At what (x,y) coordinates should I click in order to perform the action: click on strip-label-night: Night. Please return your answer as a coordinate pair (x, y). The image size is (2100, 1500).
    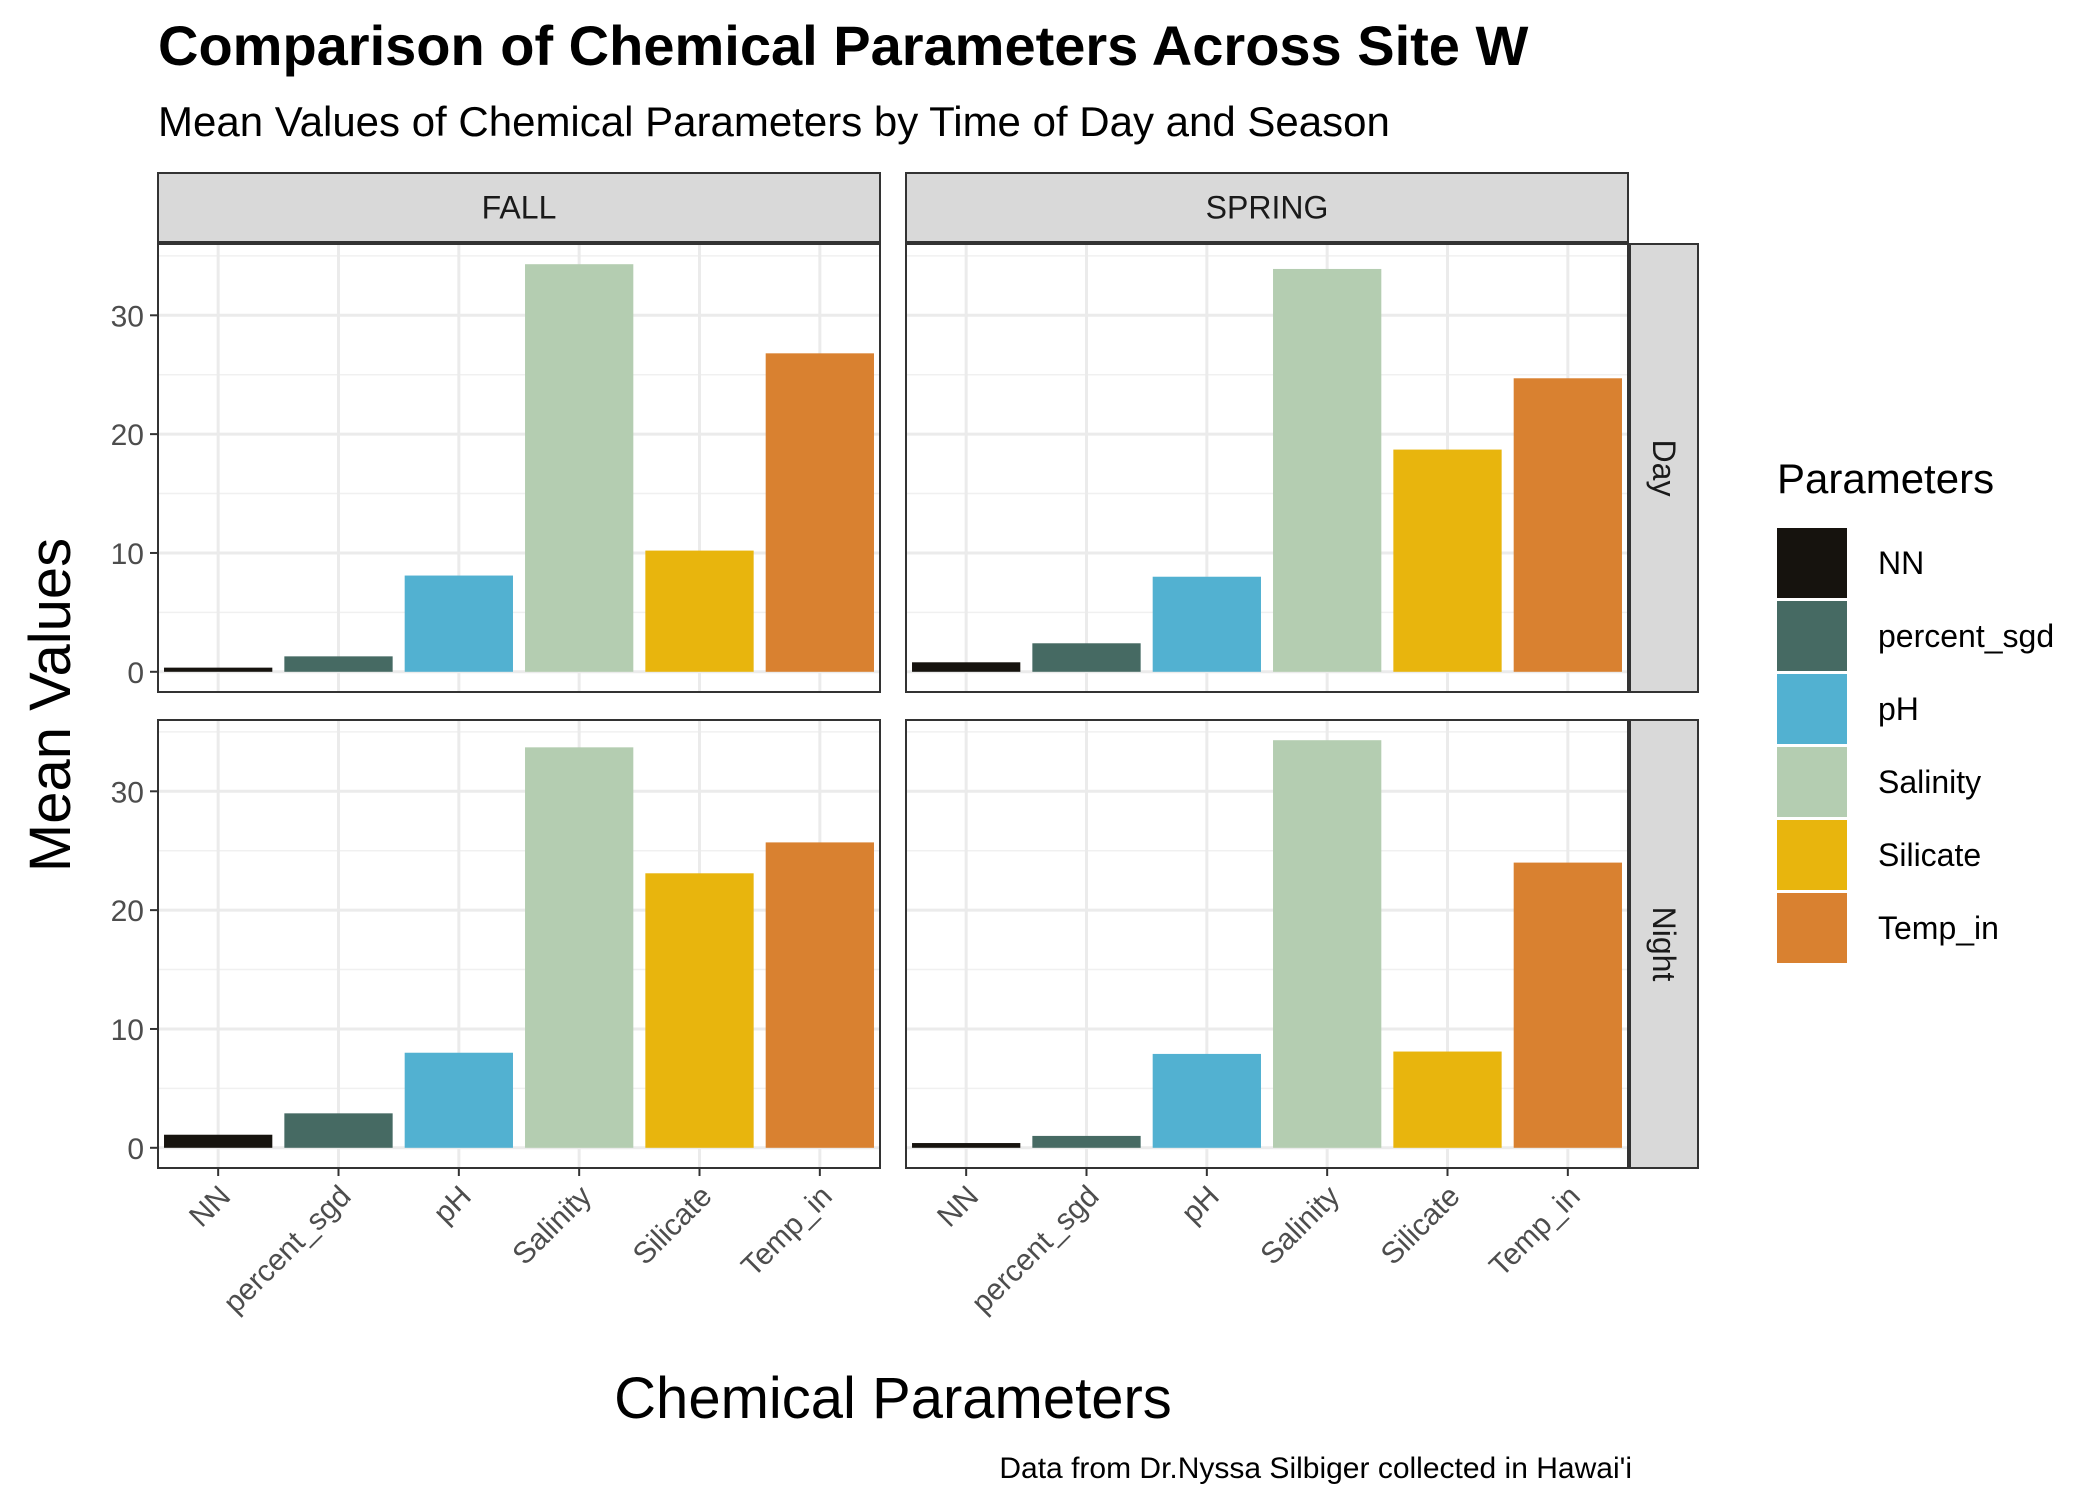
    Looking at the image, I should click on (1664, 944).